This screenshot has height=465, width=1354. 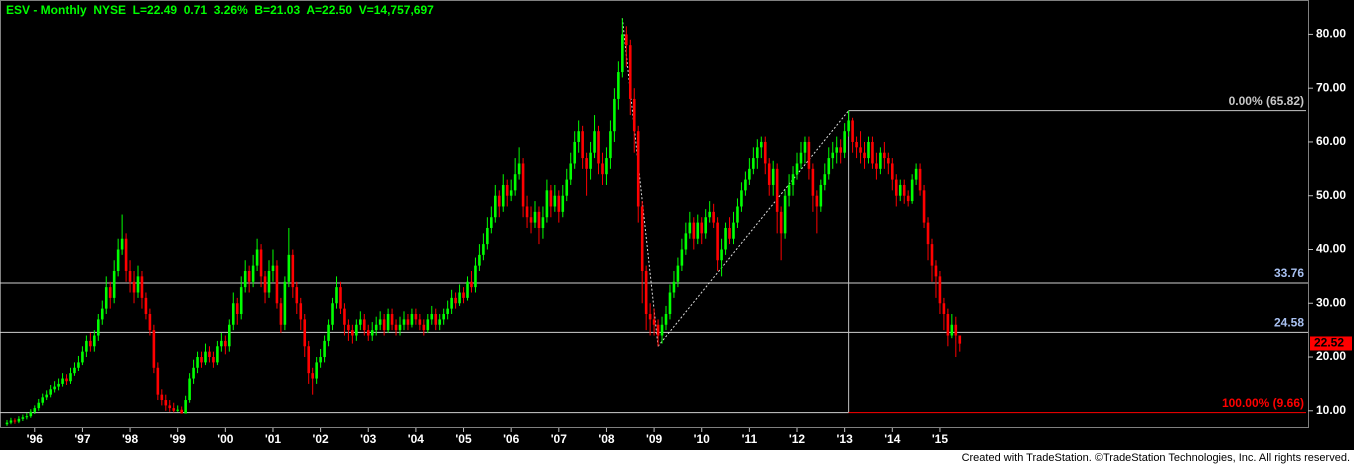 What do you see at coordinates (82, 439) in the screenshot?
I see `x-tick-label: '97` at bounding box center [82, 439].